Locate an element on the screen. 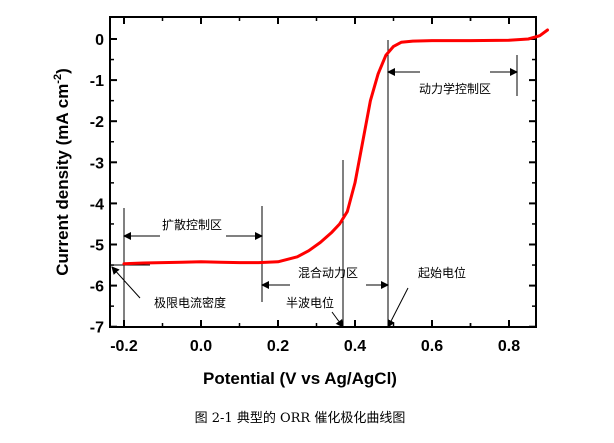 The height and width of the screenshot is (443, 614). y-tick-label: -4 is located at coordinates (97, 204).